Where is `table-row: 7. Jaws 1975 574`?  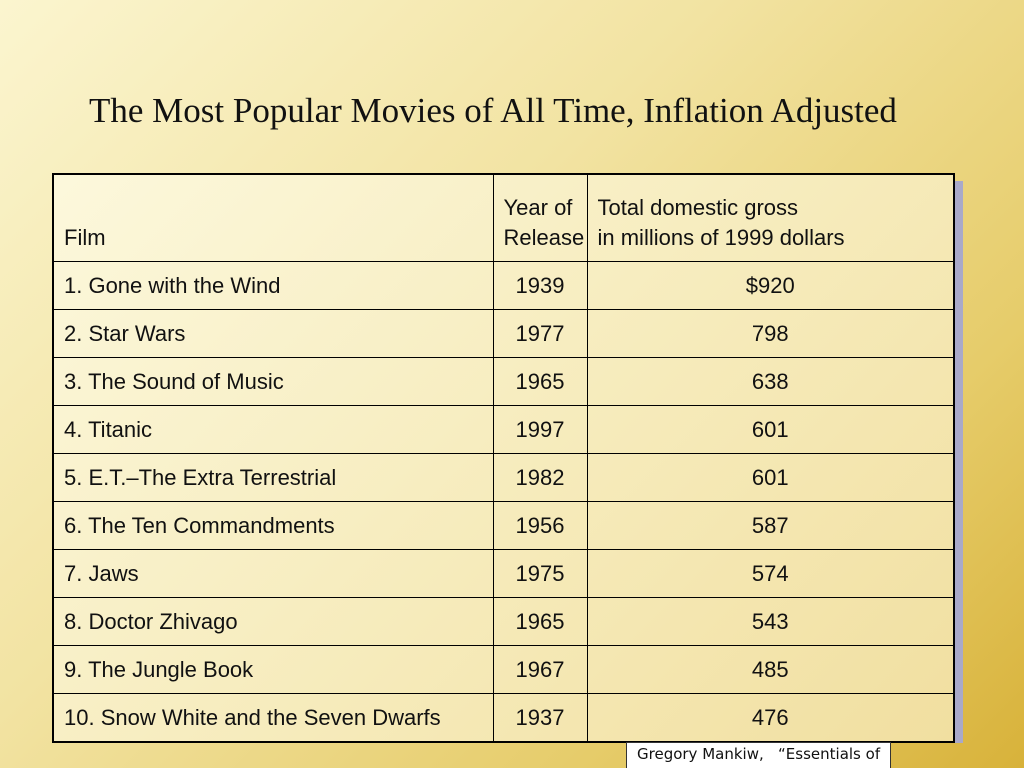
table-row: 7. Jaws 1975 574 is located at coordinates (503, 573).